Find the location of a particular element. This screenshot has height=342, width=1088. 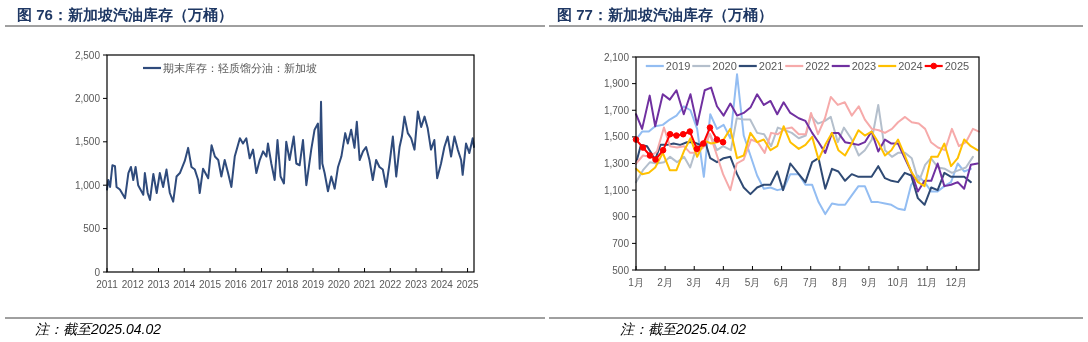

x-tick-label: 9月 is located at coordinates (869, 282).